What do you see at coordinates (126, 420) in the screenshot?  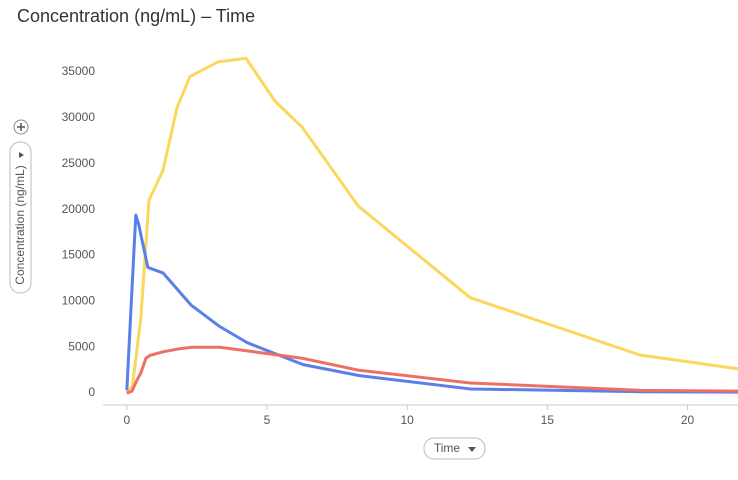 I see `x-tick-label: 0` at bounding box center [126, 420].